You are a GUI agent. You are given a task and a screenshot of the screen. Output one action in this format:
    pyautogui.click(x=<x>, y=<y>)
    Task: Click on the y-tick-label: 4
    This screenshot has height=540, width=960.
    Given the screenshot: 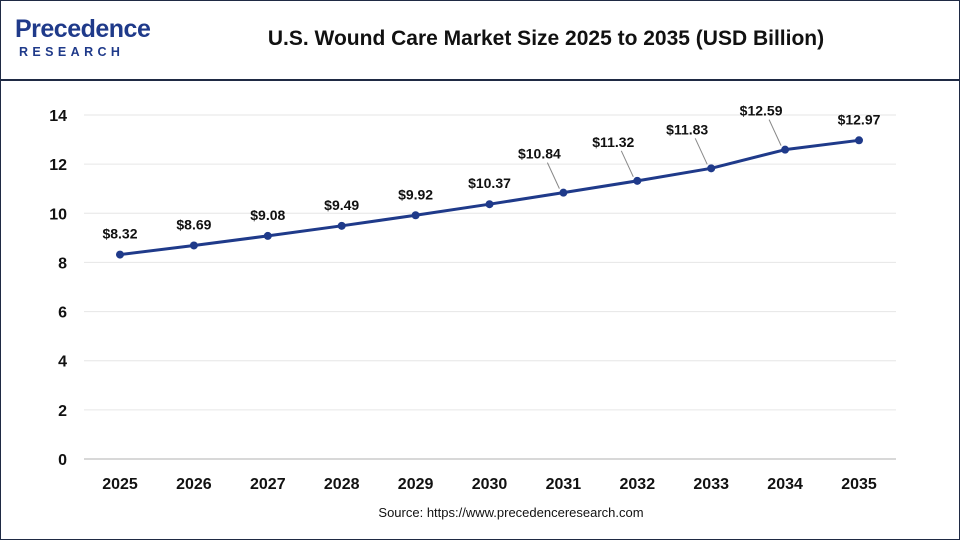 What is the action you would take?
    pyautogui.click(x=62, y=362)
    